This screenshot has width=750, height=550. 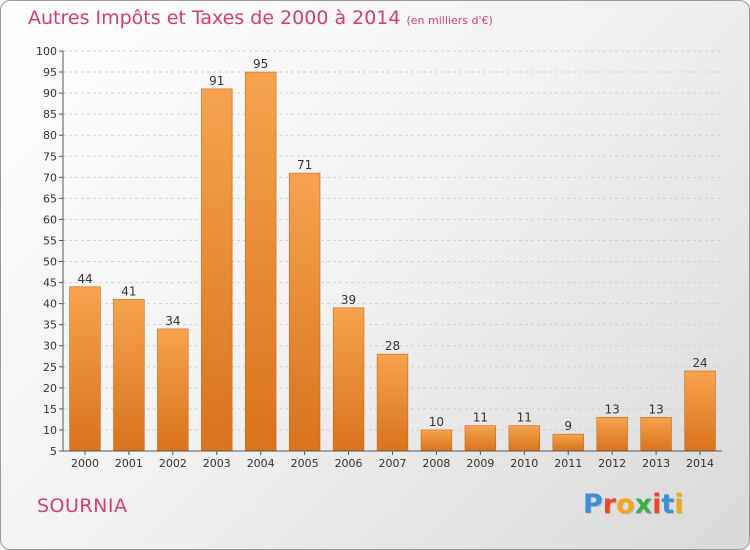 What do you see at coordinates (50, 304) in the screenshot?
I see `y-tick-label: 40` at bounding box center [50, 304].